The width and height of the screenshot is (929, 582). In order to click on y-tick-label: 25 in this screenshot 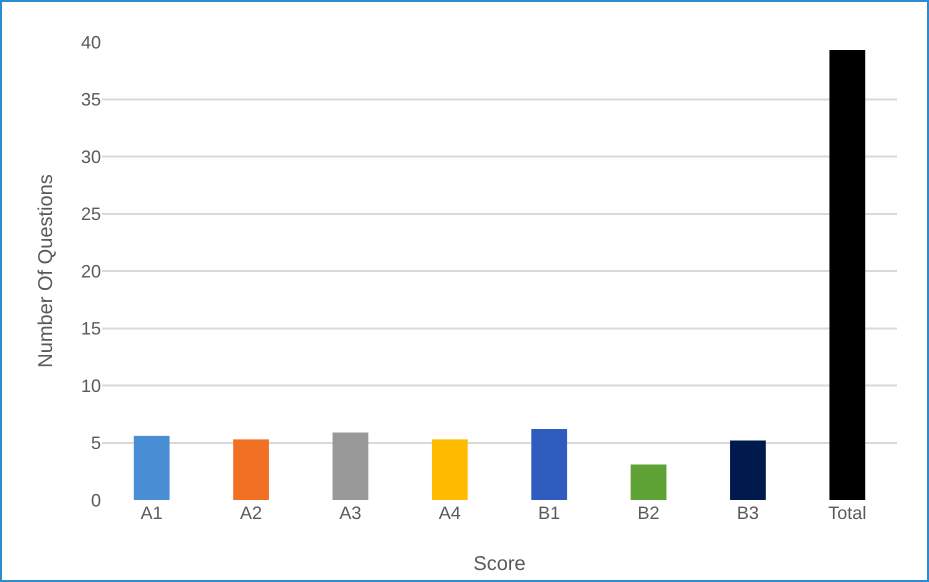, I will do `click(90, 214)`.